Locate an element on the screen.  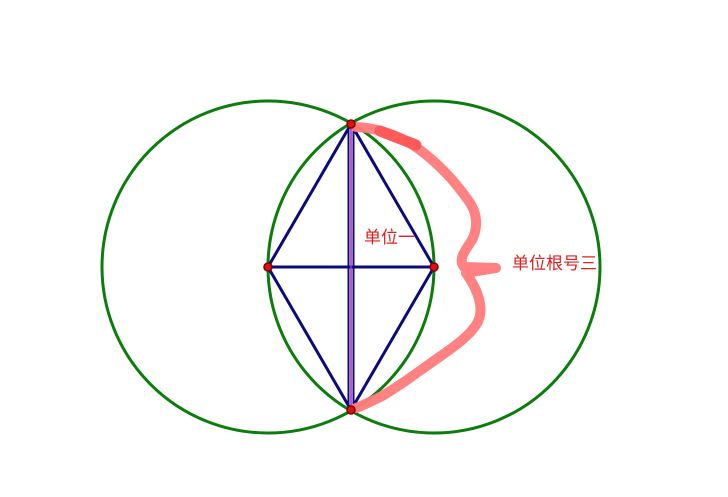
rhombus-edge-bottom-right is located at coordinates (392, 338).